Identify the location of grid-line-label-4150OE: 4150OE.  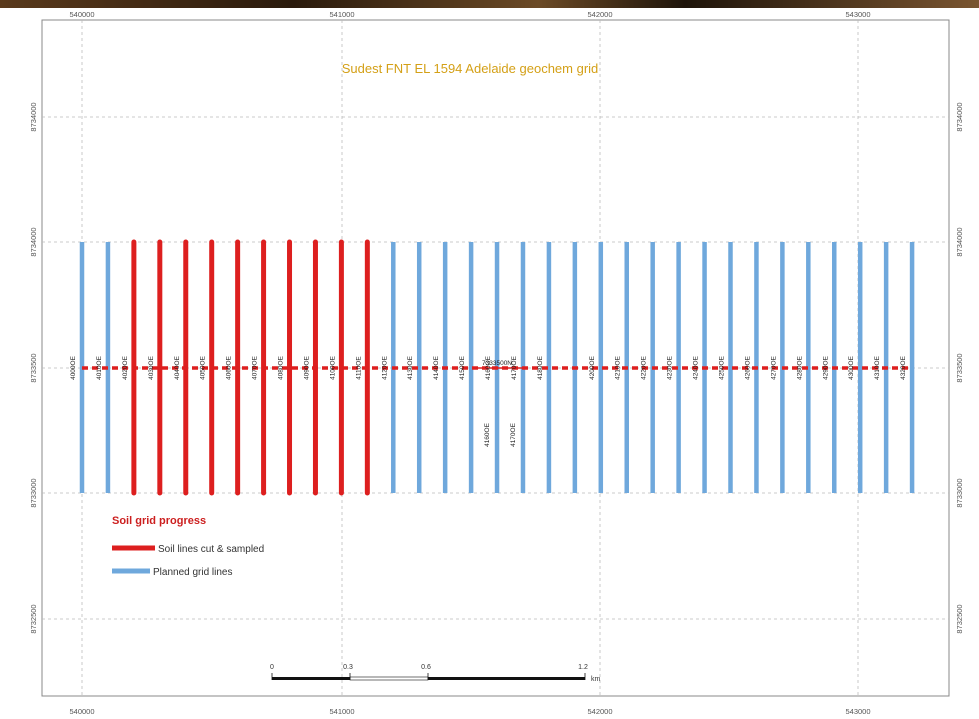
(462, 367).